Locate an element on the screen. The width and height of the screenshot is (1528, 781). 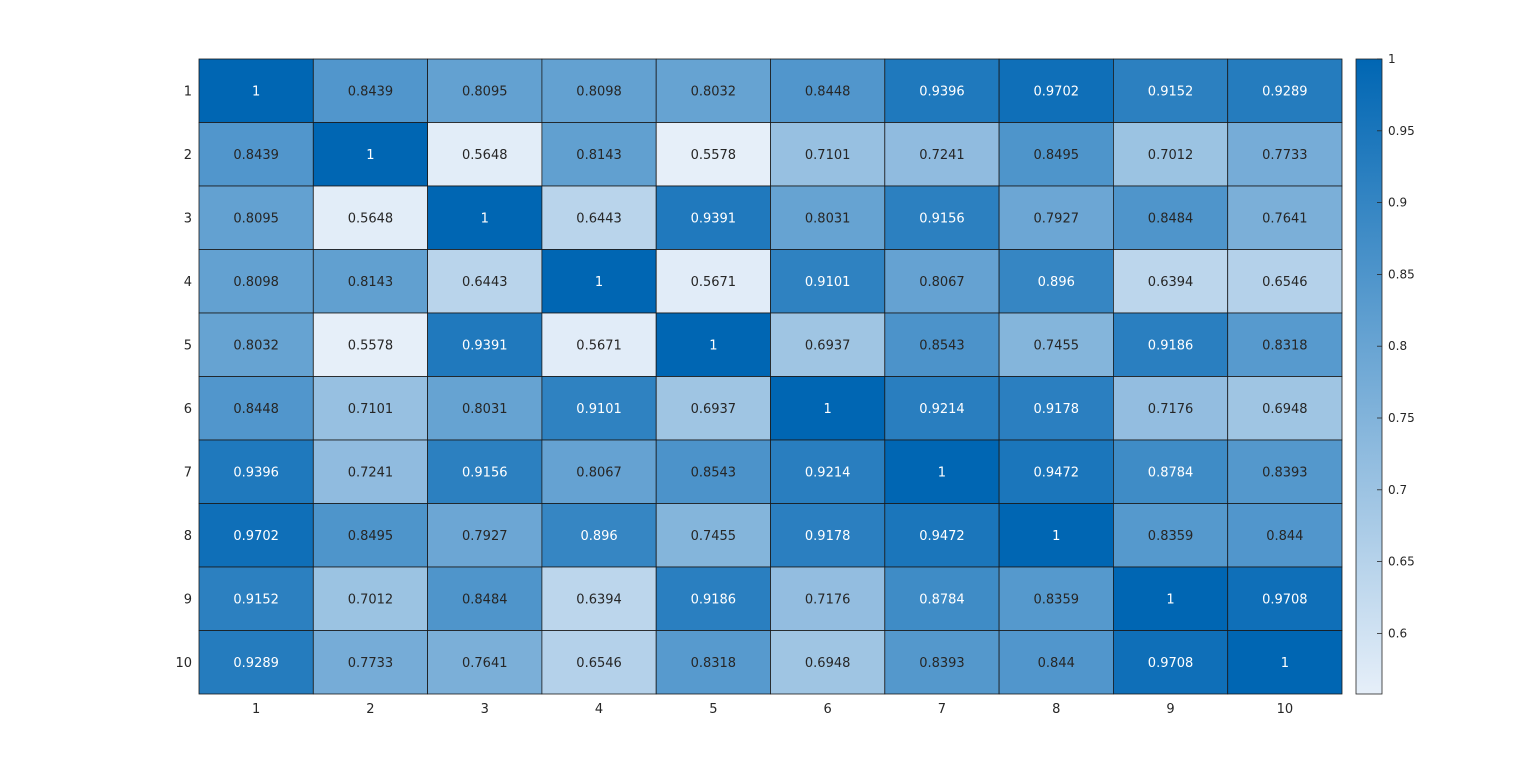
cell-value-label: 0.9708 is located at coordinates (1285, 599).